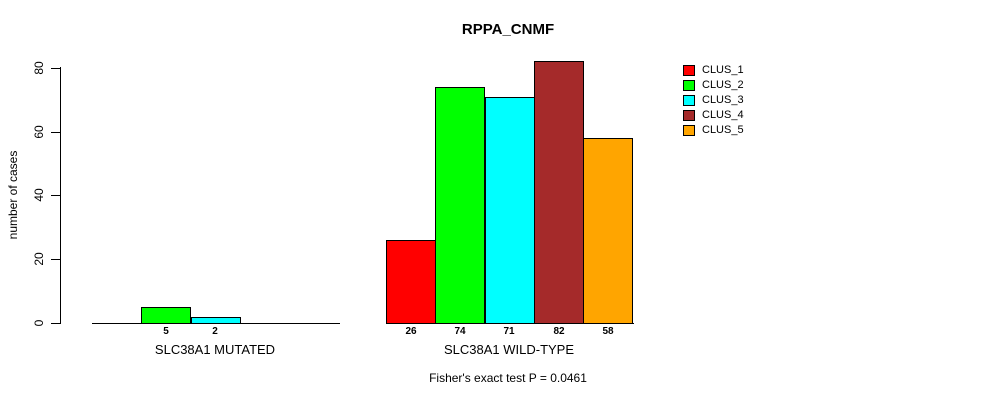 Image resolution: width=990 pixels, height=400 pixels. Describe the element at coordinates (509, 331) in the screenshot. I see `bar-value-label: 71` at that location.